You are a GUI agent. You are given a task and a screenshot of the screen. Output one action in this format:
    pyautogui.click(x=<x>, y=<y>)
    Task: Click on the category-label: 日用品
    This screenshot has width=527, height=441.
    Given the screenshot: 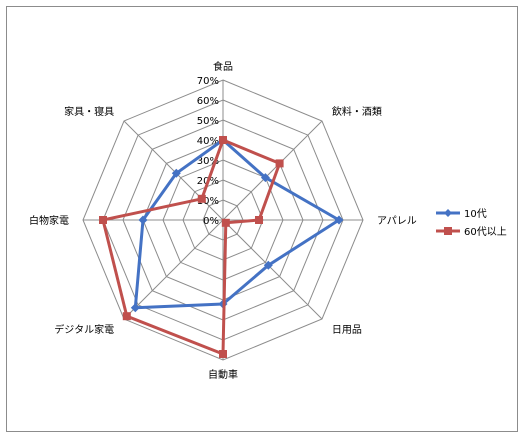 What is the action you would take?
    pyautogui.click(x=347, y=330)
    